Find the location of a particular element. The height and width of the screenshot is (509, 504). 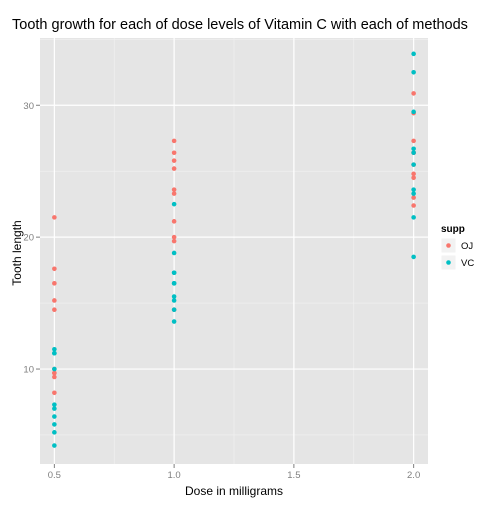

x-tick-label: 0.5 is located at coordinates (54, 475).